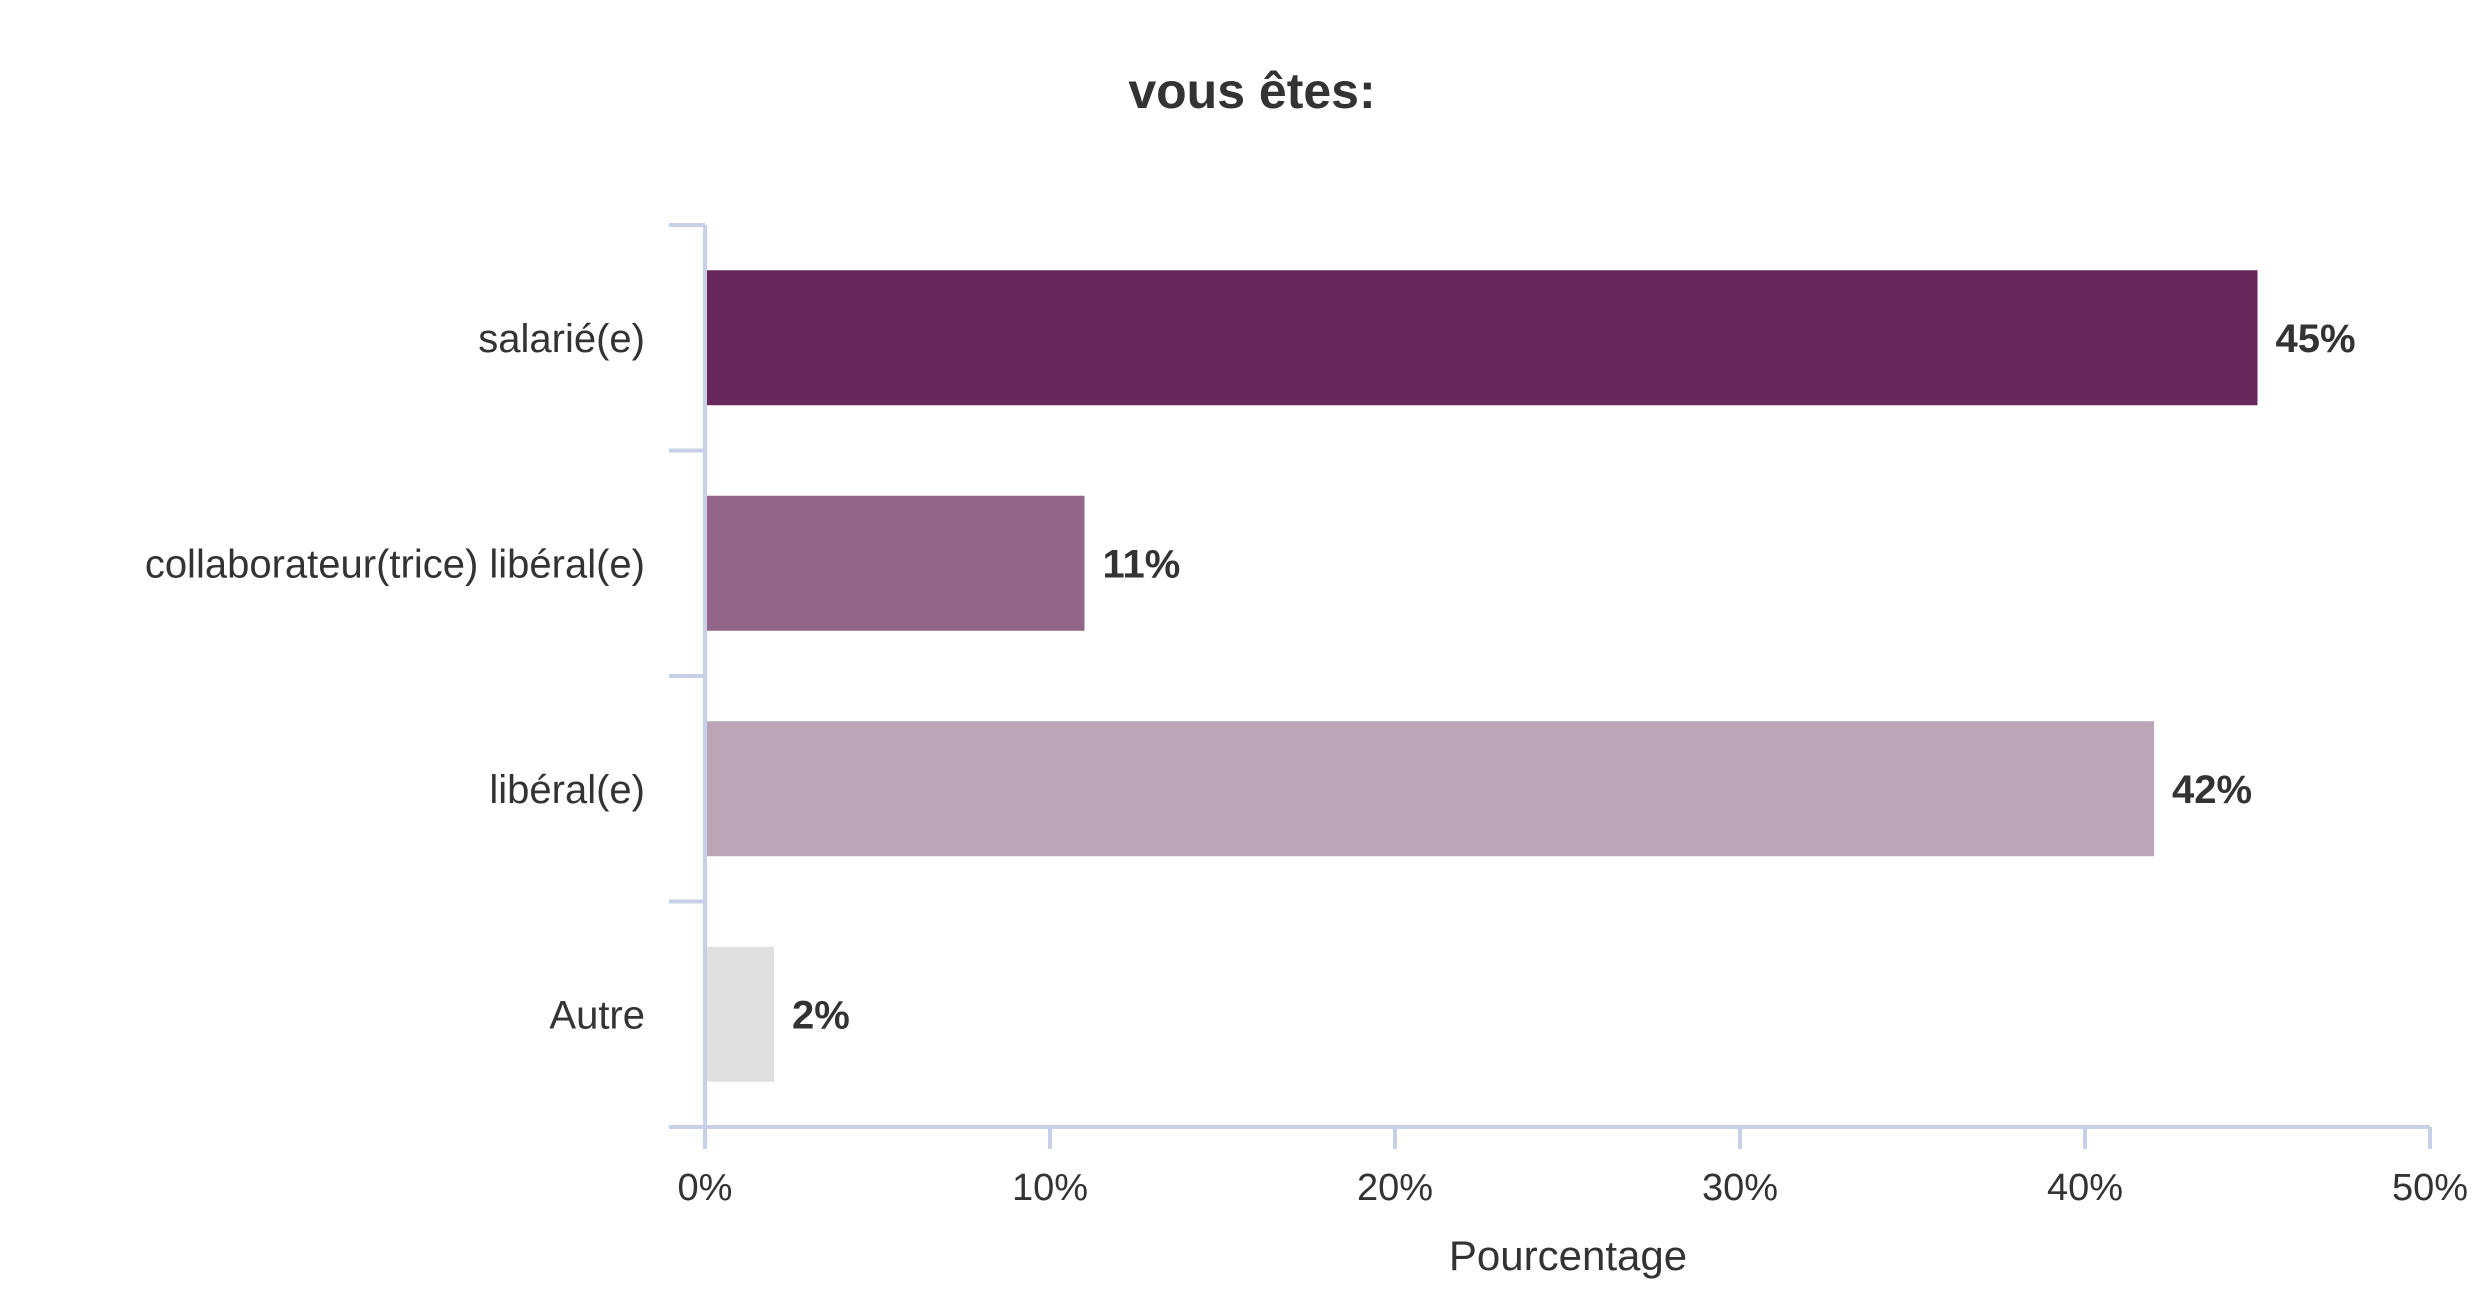 This screenshot has height=1315, width=2480. Describe the element at coordinates (1050, 1188) in the screenshot. I see `x-tick-label: 10%` at that location.